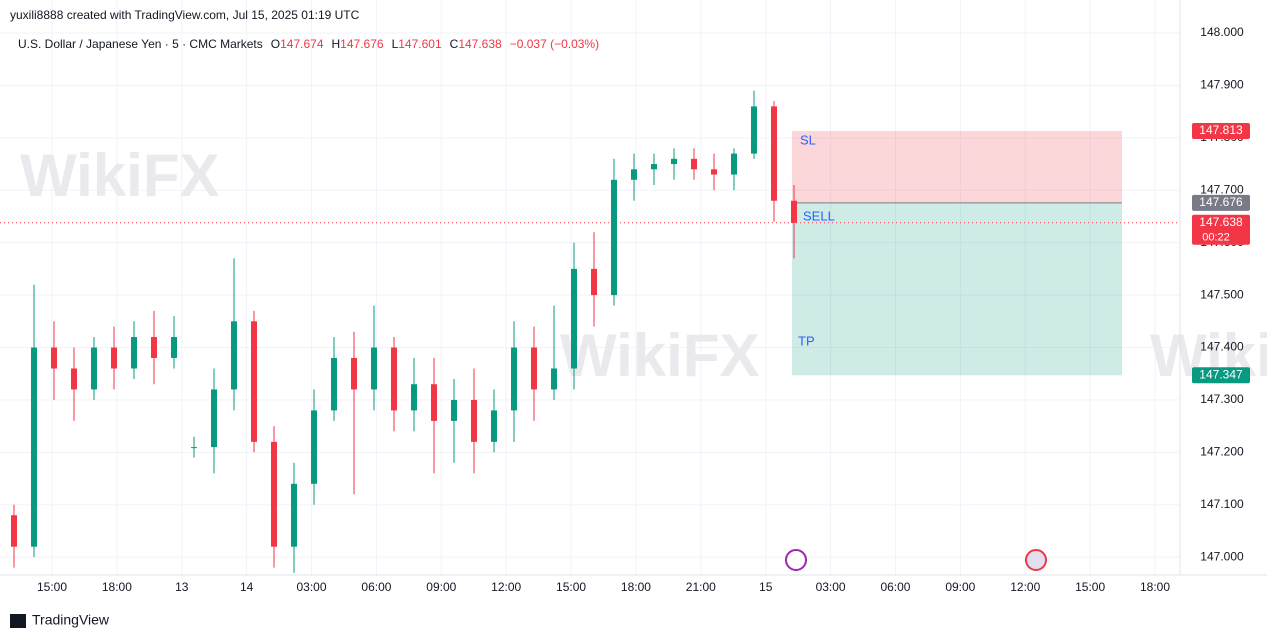  Describe the element at coordinates (1222, 556) in the screenshot. I see `y-tick-label: 147.000` at that location.